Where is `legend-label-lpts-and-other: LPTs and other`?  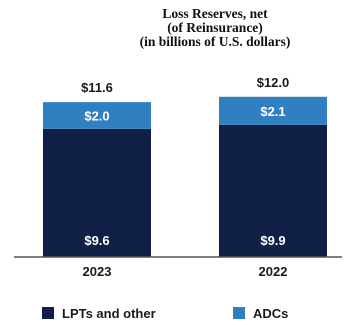
legend-label-lpts-and-other: LPTs and other is located at coordinates (109, 313).